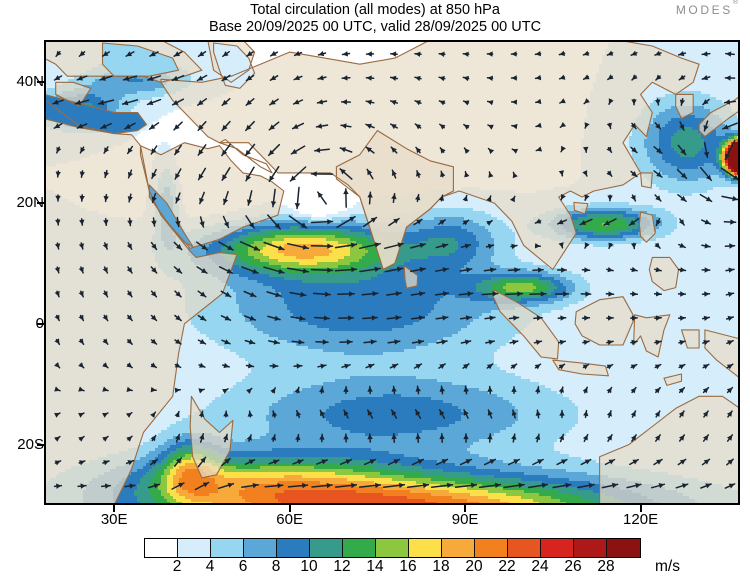  What do you see at coordinates (572, 567) in the screenshot?
I see `colorbar-tick-label: 26` at bounding box center [572, 567].